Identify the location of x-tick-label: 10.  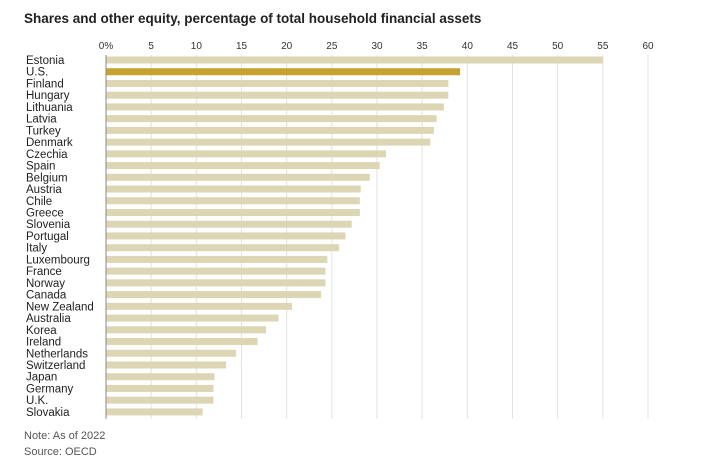
(197, 46).